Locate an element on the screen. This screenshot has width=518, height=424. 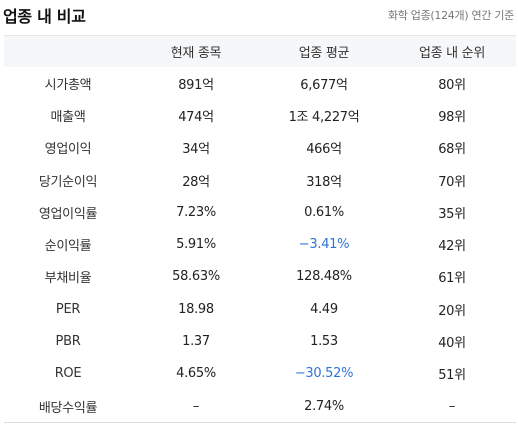
rank-value: – is located at coordinates (452, 406).